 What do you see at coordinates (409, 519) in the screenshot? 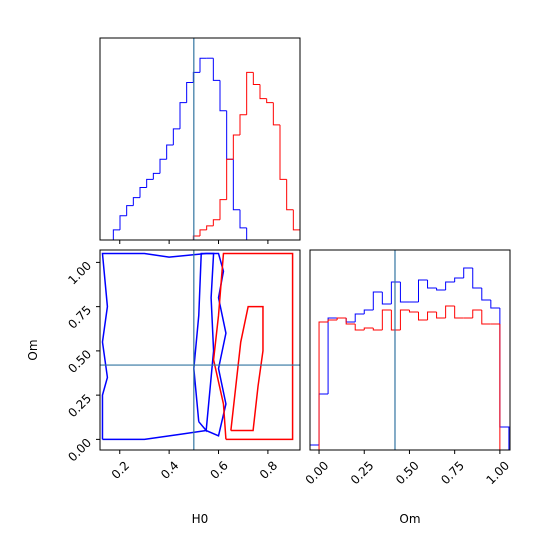
I see `x-axis-label: Om` at bounding box center [409, 519].